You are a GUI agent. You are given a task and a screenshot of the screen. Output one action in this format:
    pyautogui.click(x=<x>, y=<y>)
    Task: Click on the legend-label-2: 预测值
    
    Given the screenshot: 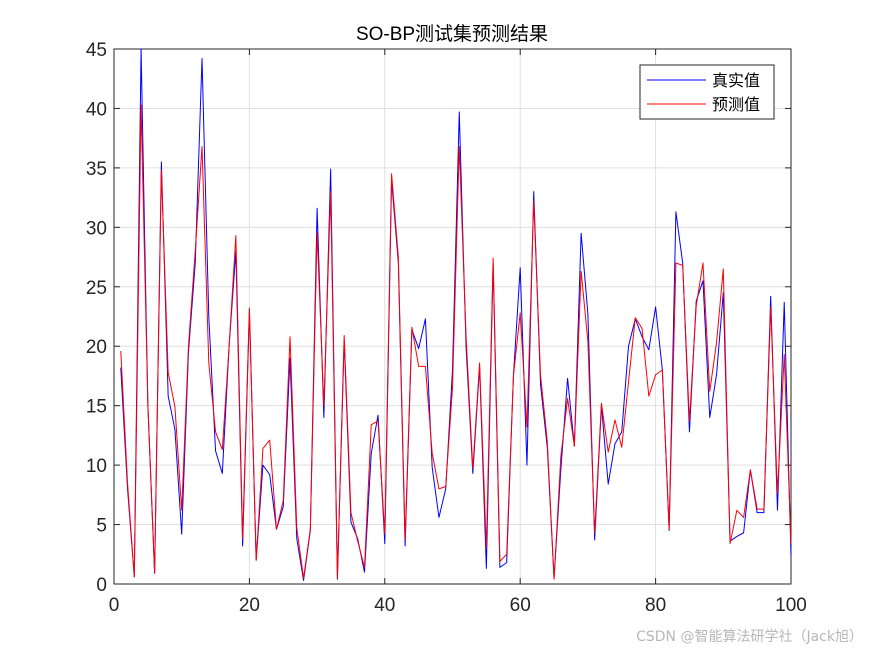 What is the action you would take?
    pyautogui.click(x=736, y=104)
    